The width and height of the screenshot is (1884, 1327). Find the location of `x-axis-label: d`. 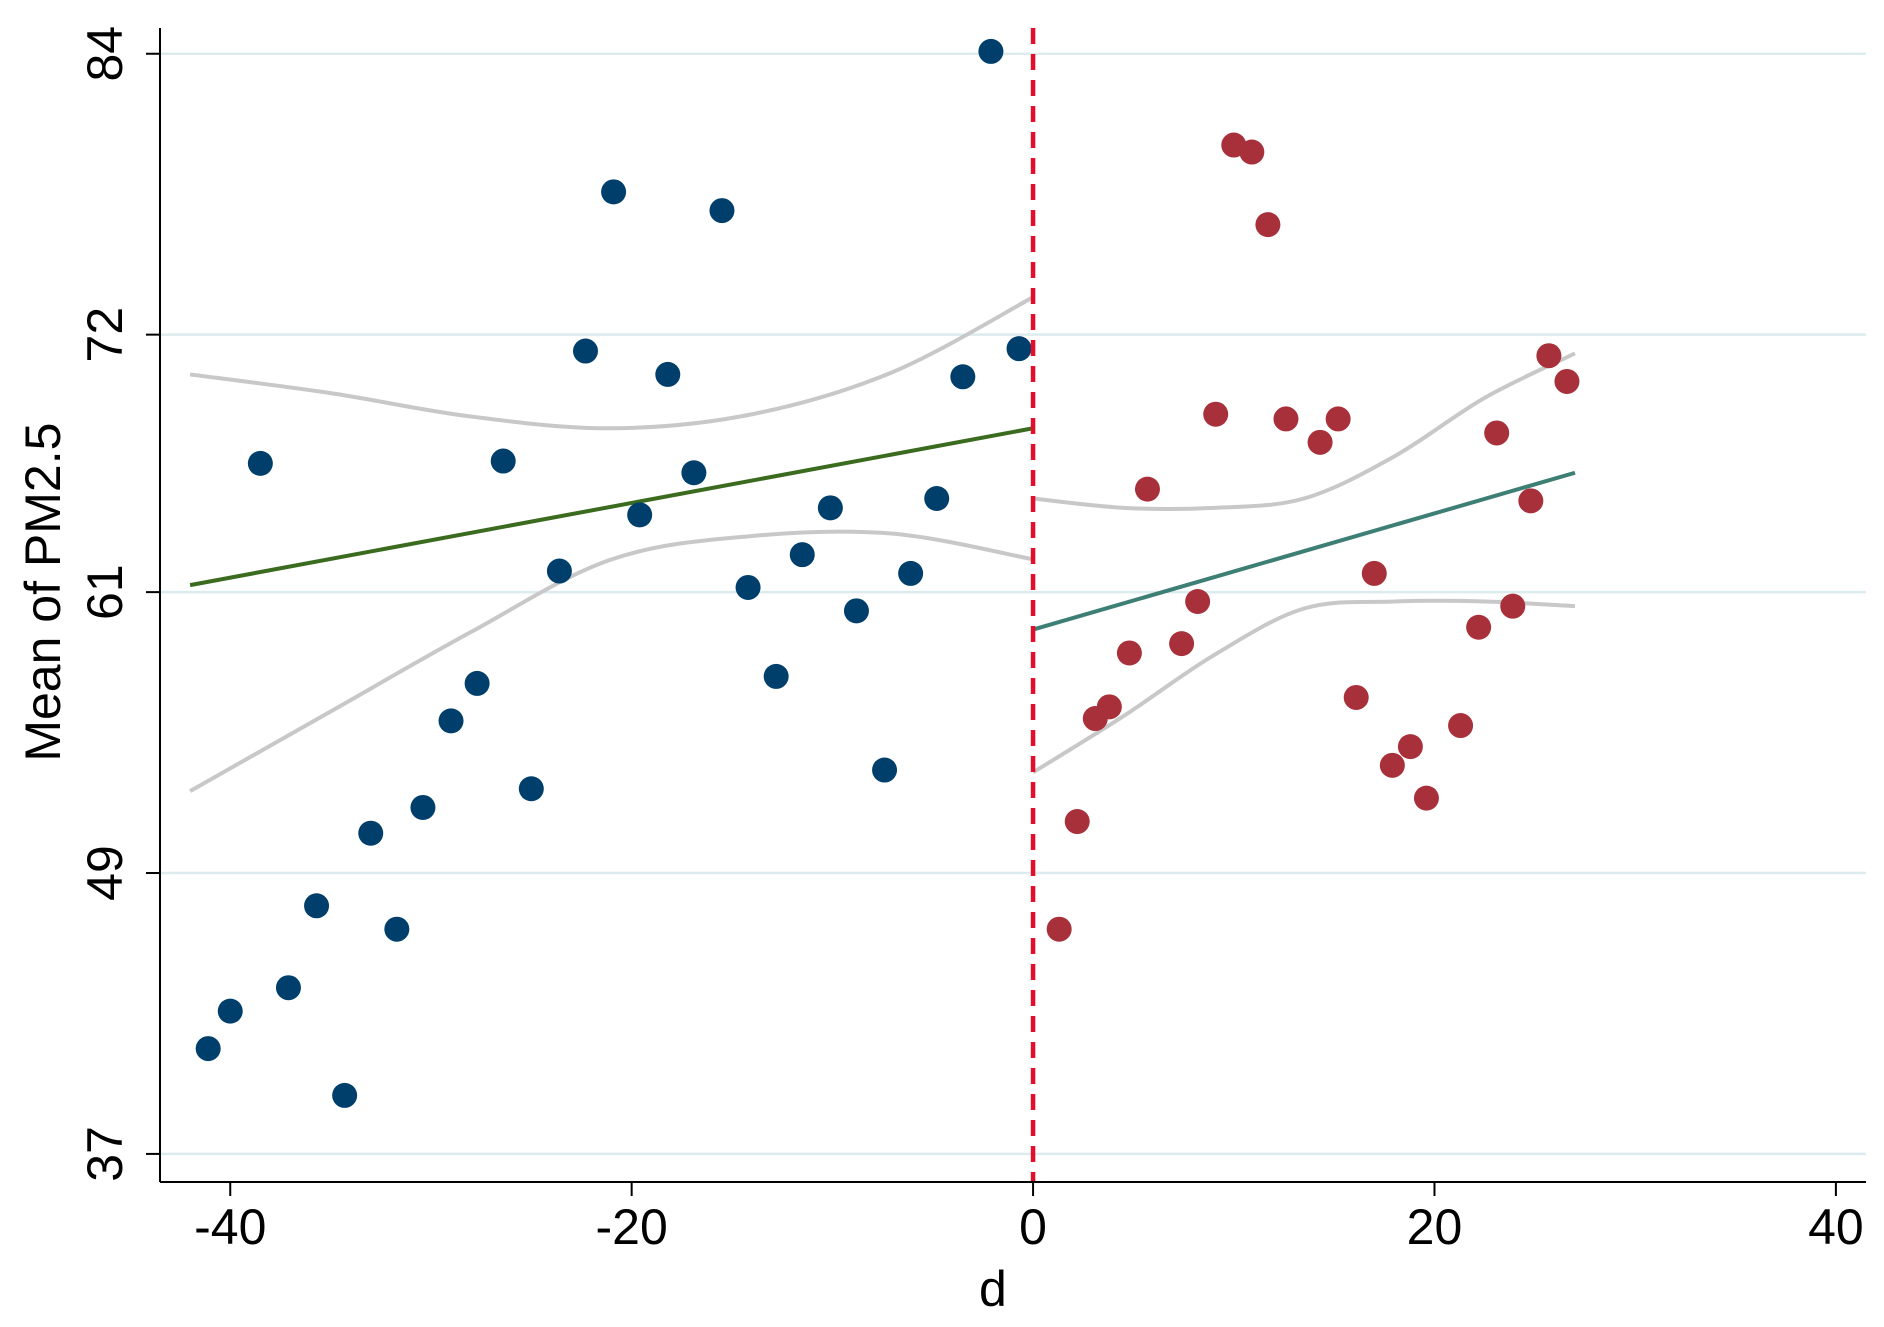

x-axis-label: d is located at coordinates (993, 1289).